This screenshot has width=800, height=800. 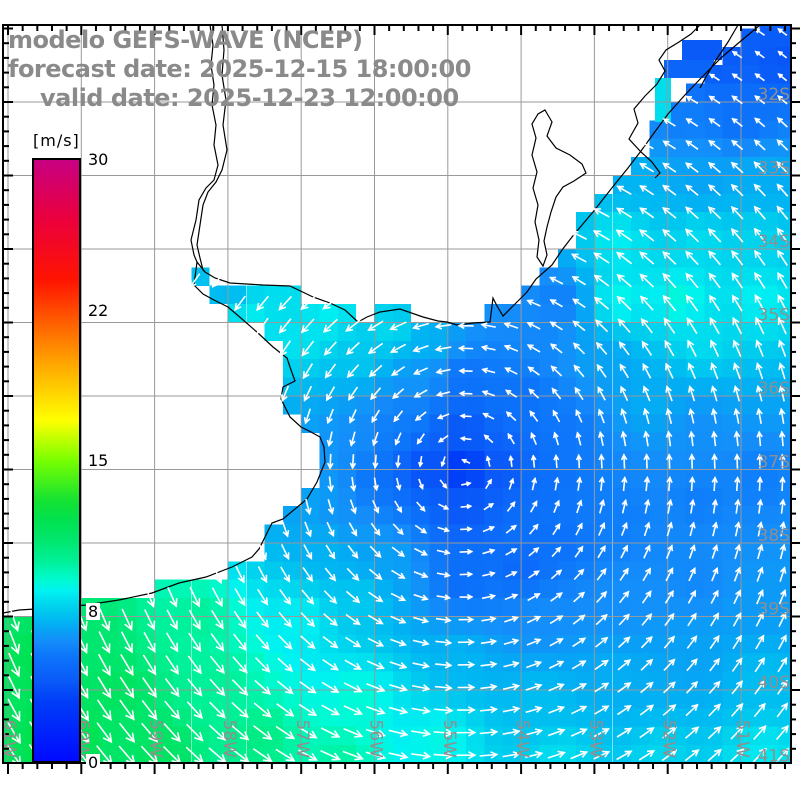 What do you see at coordinates (9, 739) in the screenshot?
I see `lon-label: 61W` at bounding box center [9, 739].